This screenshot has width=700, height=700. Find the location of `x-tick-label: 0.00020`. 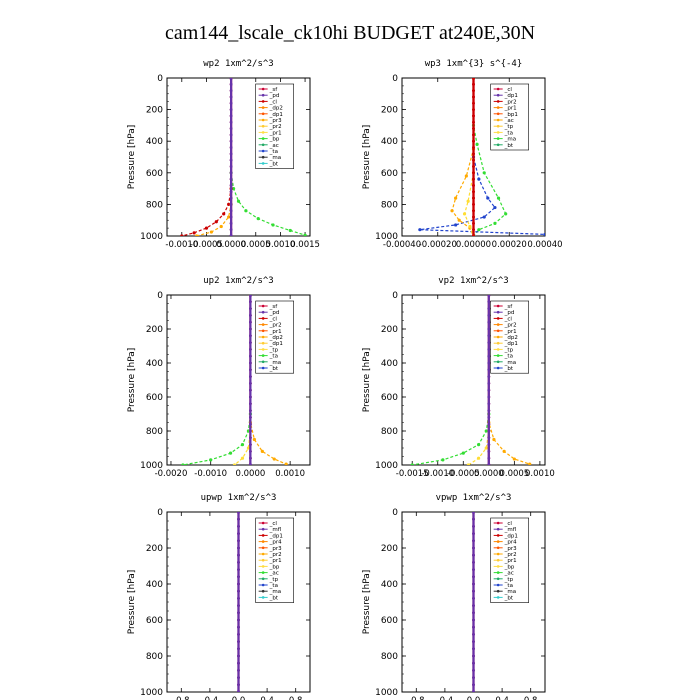

x-tick-label: 0.00020 is located at coordinates (509, 245).